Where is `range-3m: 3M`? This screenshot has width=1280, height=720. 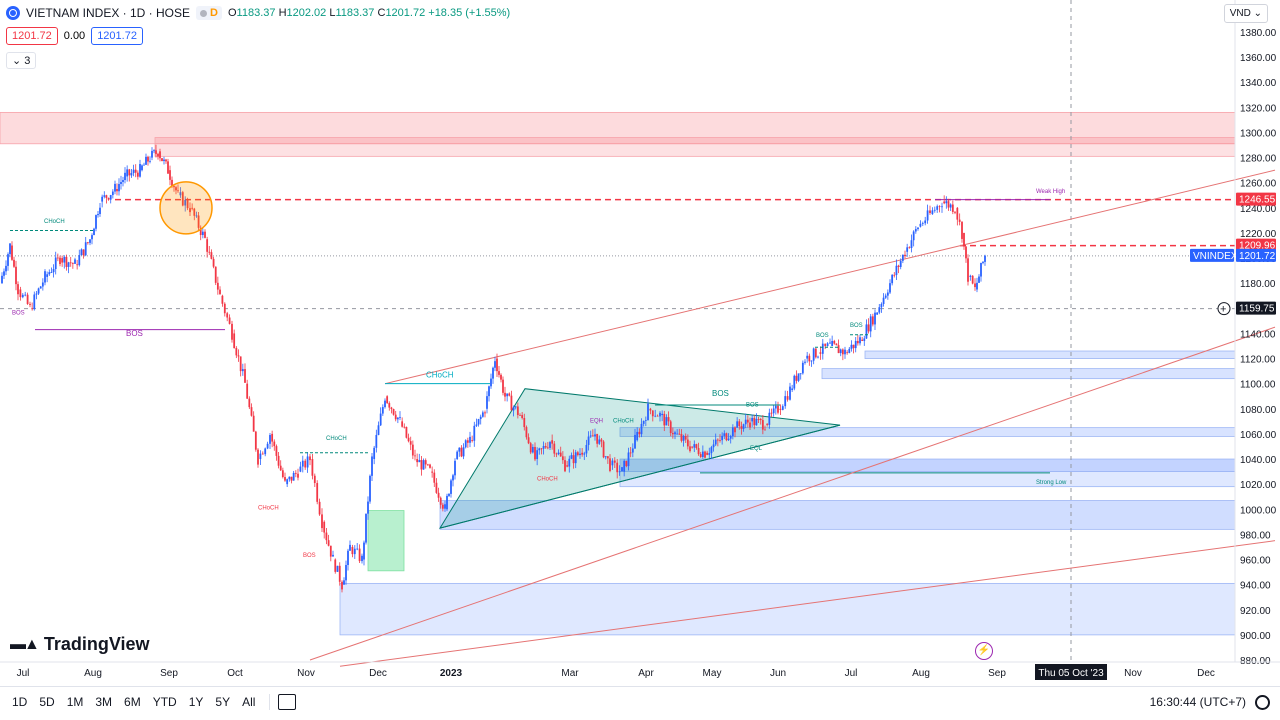
range-3m: 3M is located at coordinates (104, 702).